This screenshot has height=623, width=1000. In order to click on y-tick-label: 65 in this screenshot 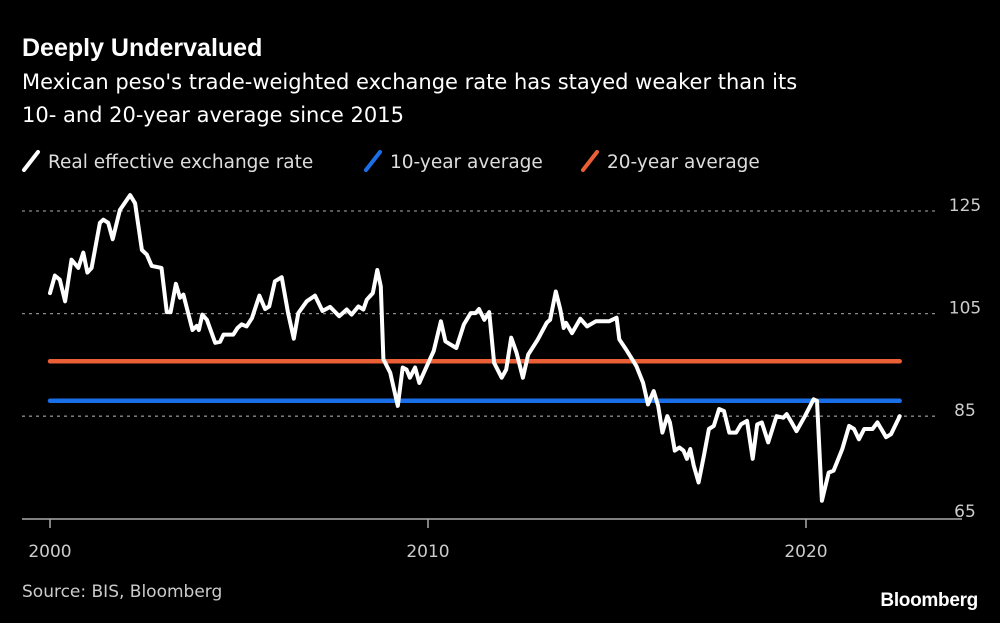, I will do `click(965, 512)`.